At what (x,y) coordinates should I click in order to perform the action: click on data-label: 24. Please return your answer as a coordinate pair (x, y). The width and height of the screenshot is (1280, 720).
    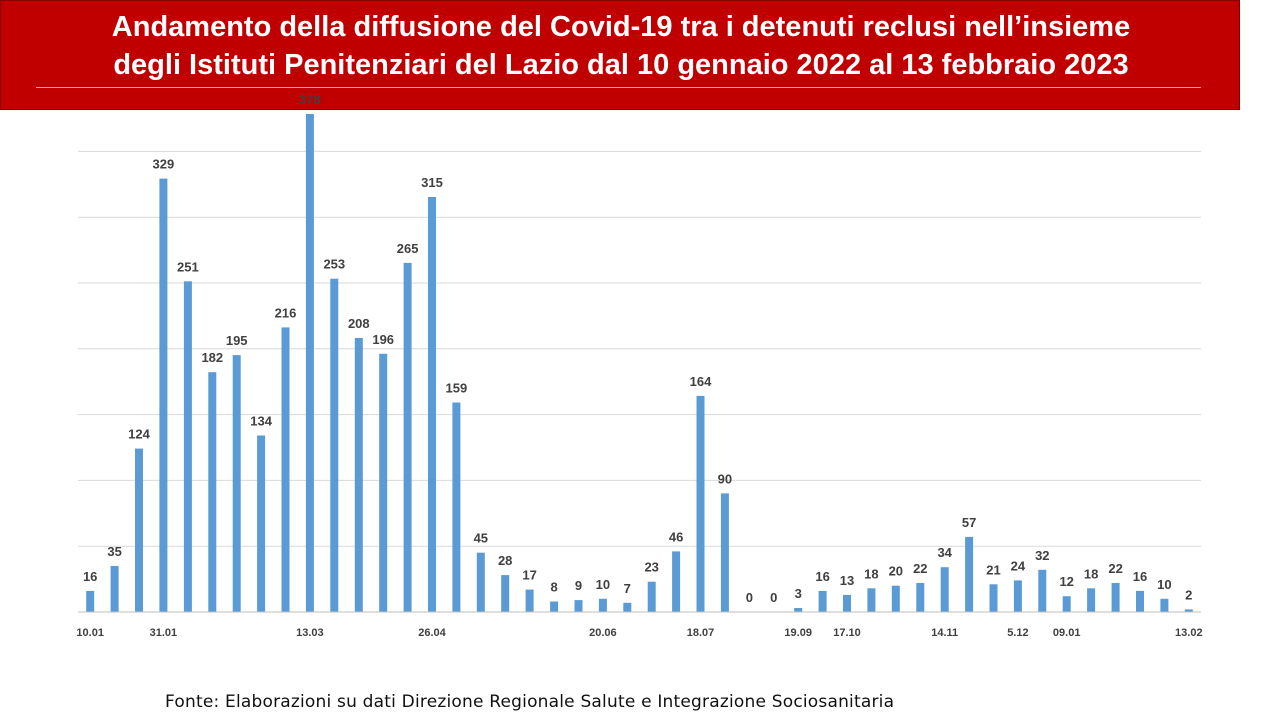
    Looking at the image, I should click on (1018, 565).